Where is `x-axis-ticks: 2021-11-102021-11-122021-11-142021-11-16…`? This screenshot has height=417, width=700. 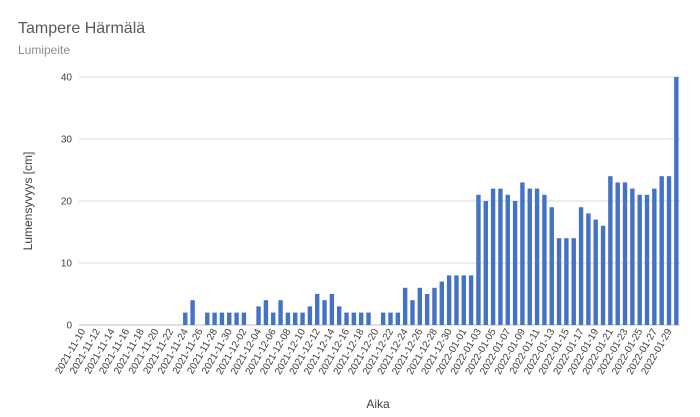 x-axis-ticks: 2021-11-102021-11-122021-11-142021-11-16… is located at coordinates (364, 352).